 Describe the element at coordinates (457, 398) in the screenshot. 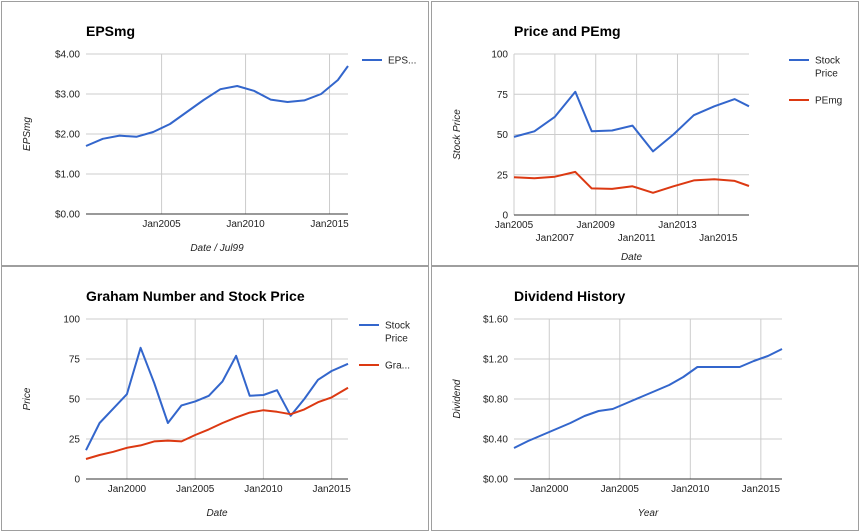

I see `y-axis-label: Dividend` at that location.